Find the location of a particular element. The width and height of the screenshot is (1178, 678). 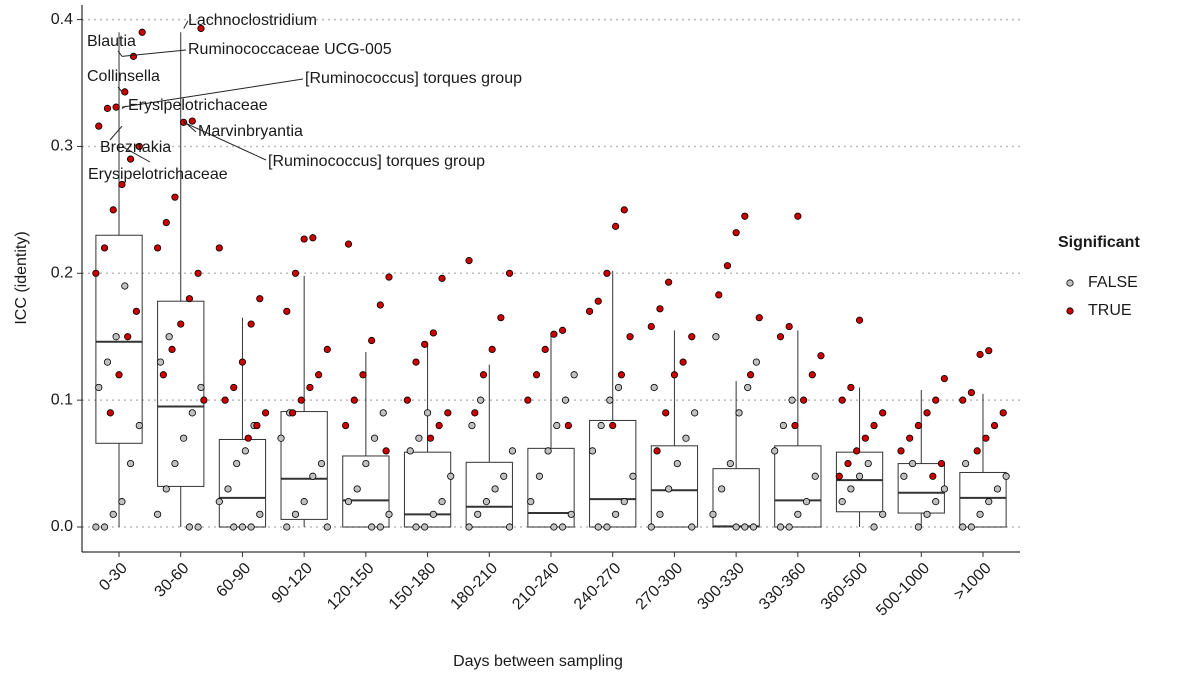

annotation: Breznakia is located at coordinates (135, 147).